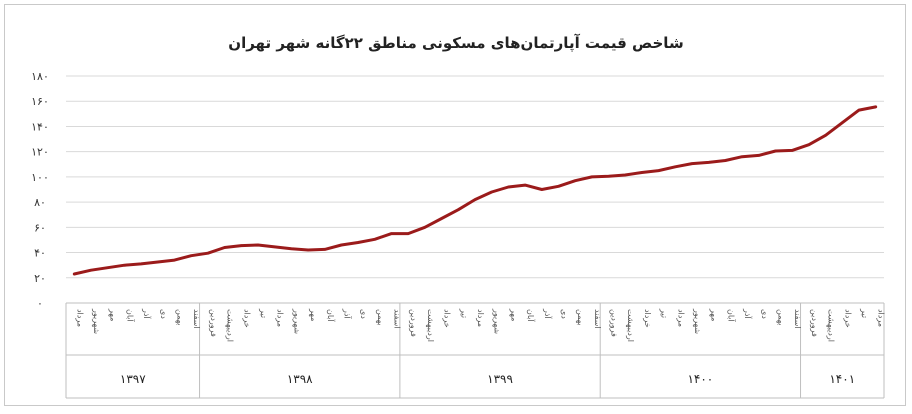  I want to click on year-label: ۱۳۹۸, so click(300, 379).